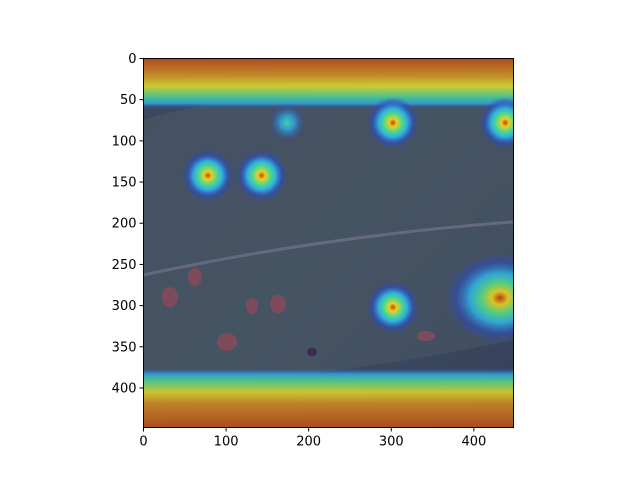 Image resolution: width=640 pixels, height=480 pixels. I want to click on y-tick-label: 300, so click(124, 306).